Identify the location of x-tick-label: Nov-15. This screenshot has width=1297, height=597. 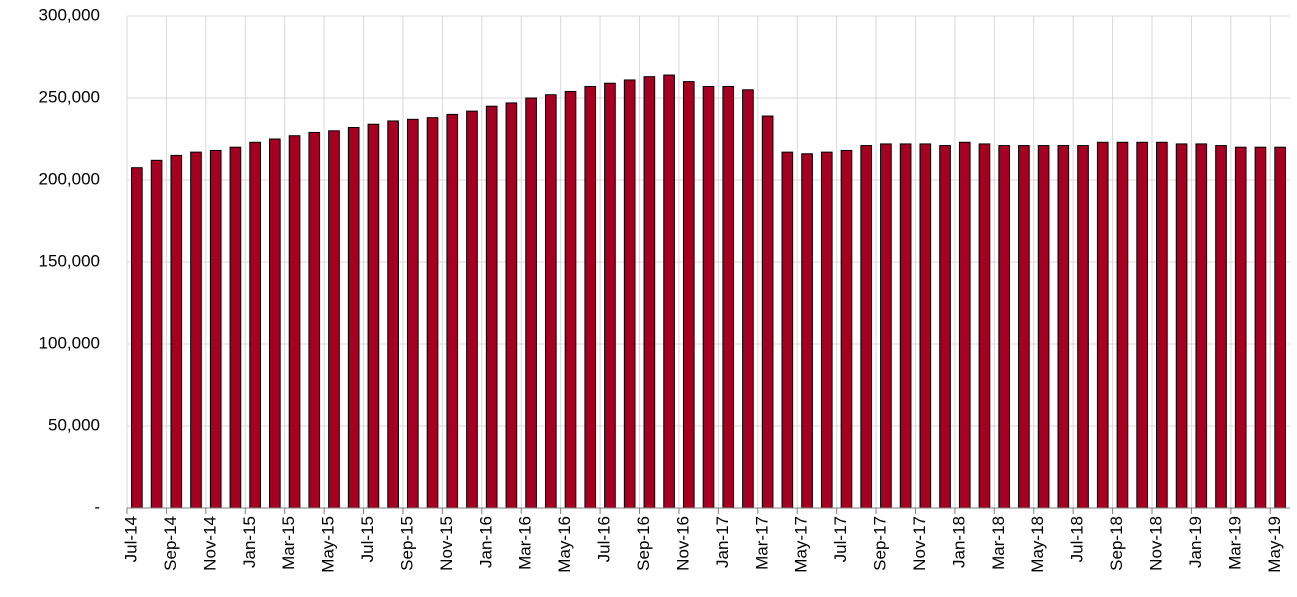
(446, 543).